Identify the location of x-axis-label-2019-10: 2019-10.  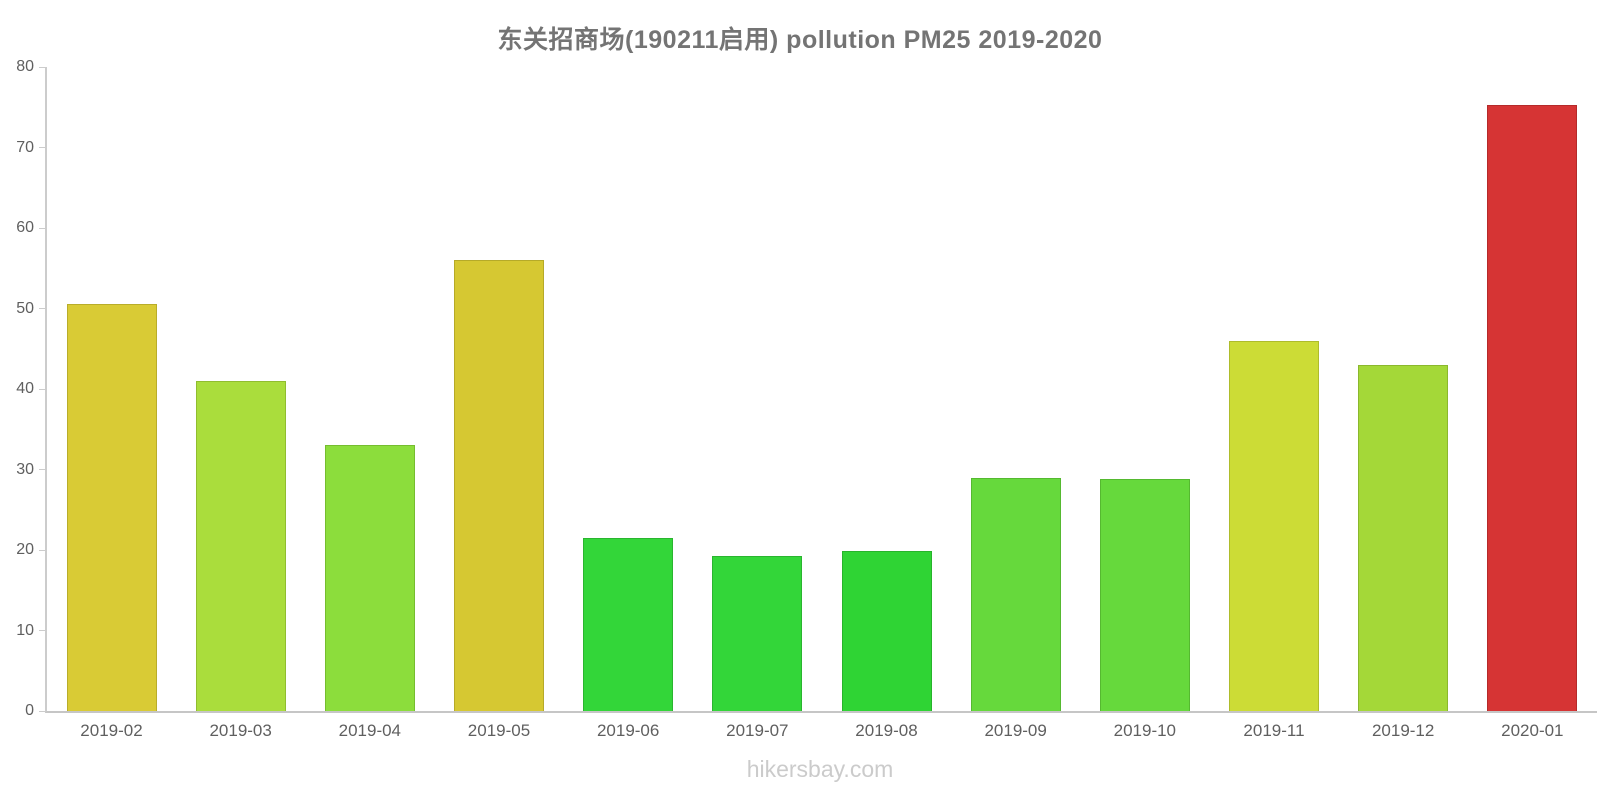
(1145, 730).